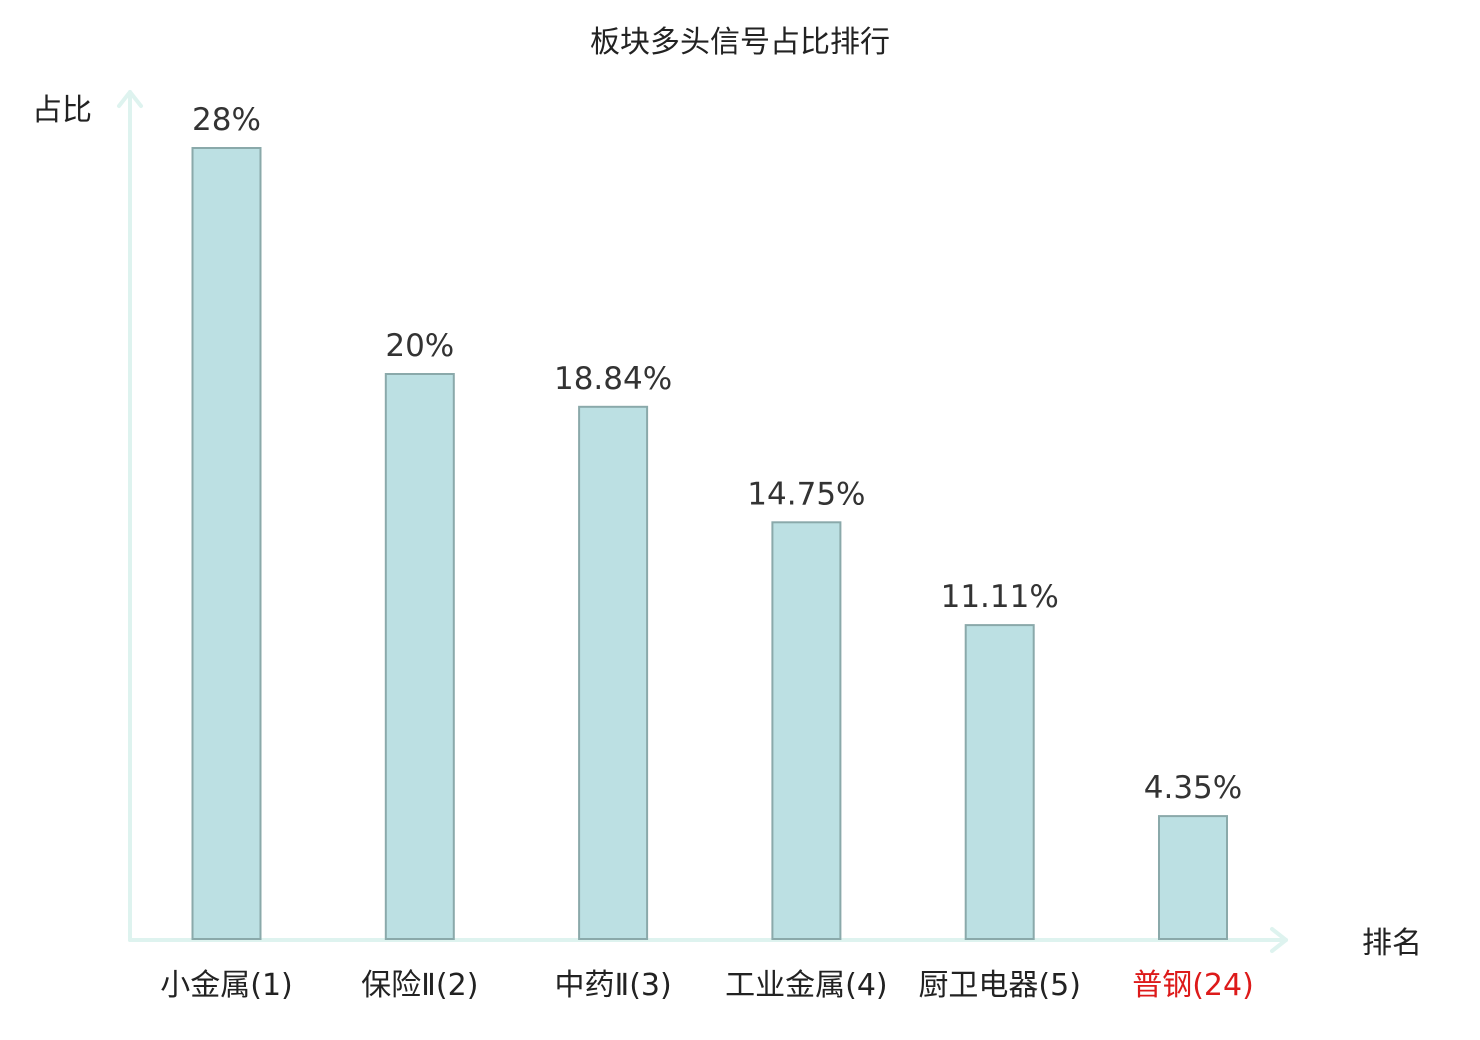  I want to click on x-axis-arrow-icon, so click(1279, 940).